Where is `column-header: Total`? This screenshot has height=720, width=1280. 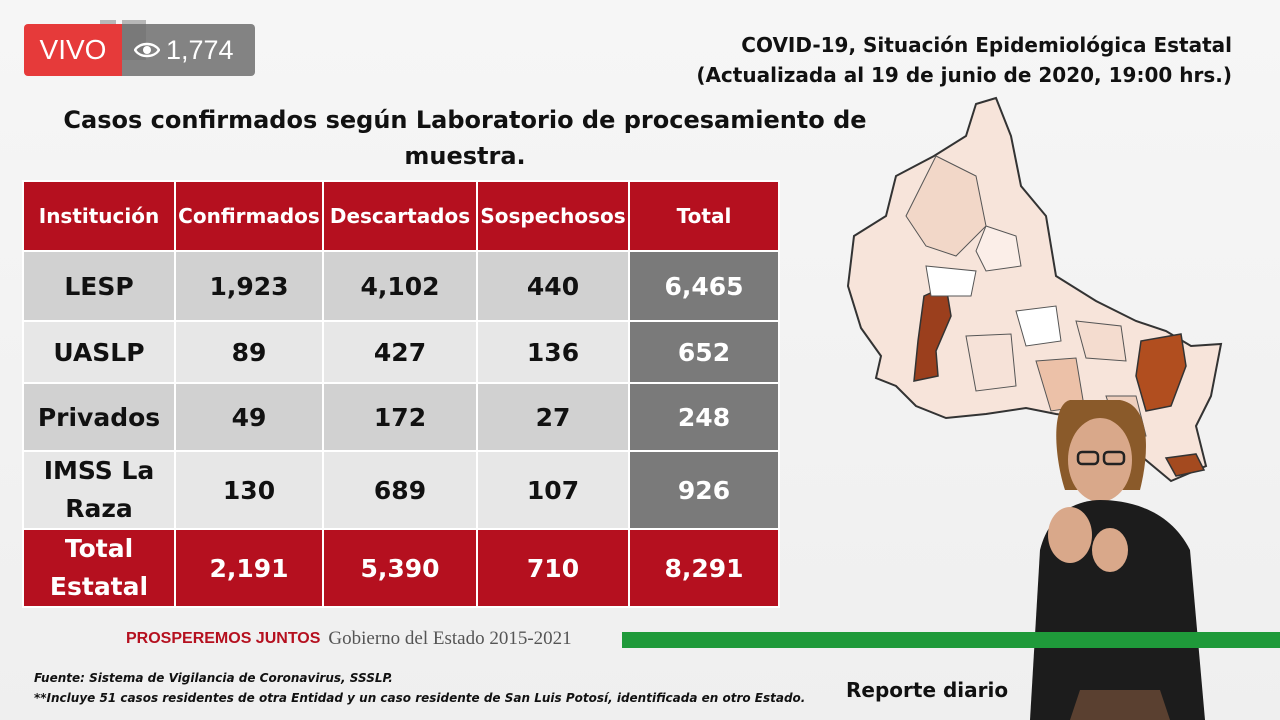 column-header: Total is located at coordinates (704, 216).